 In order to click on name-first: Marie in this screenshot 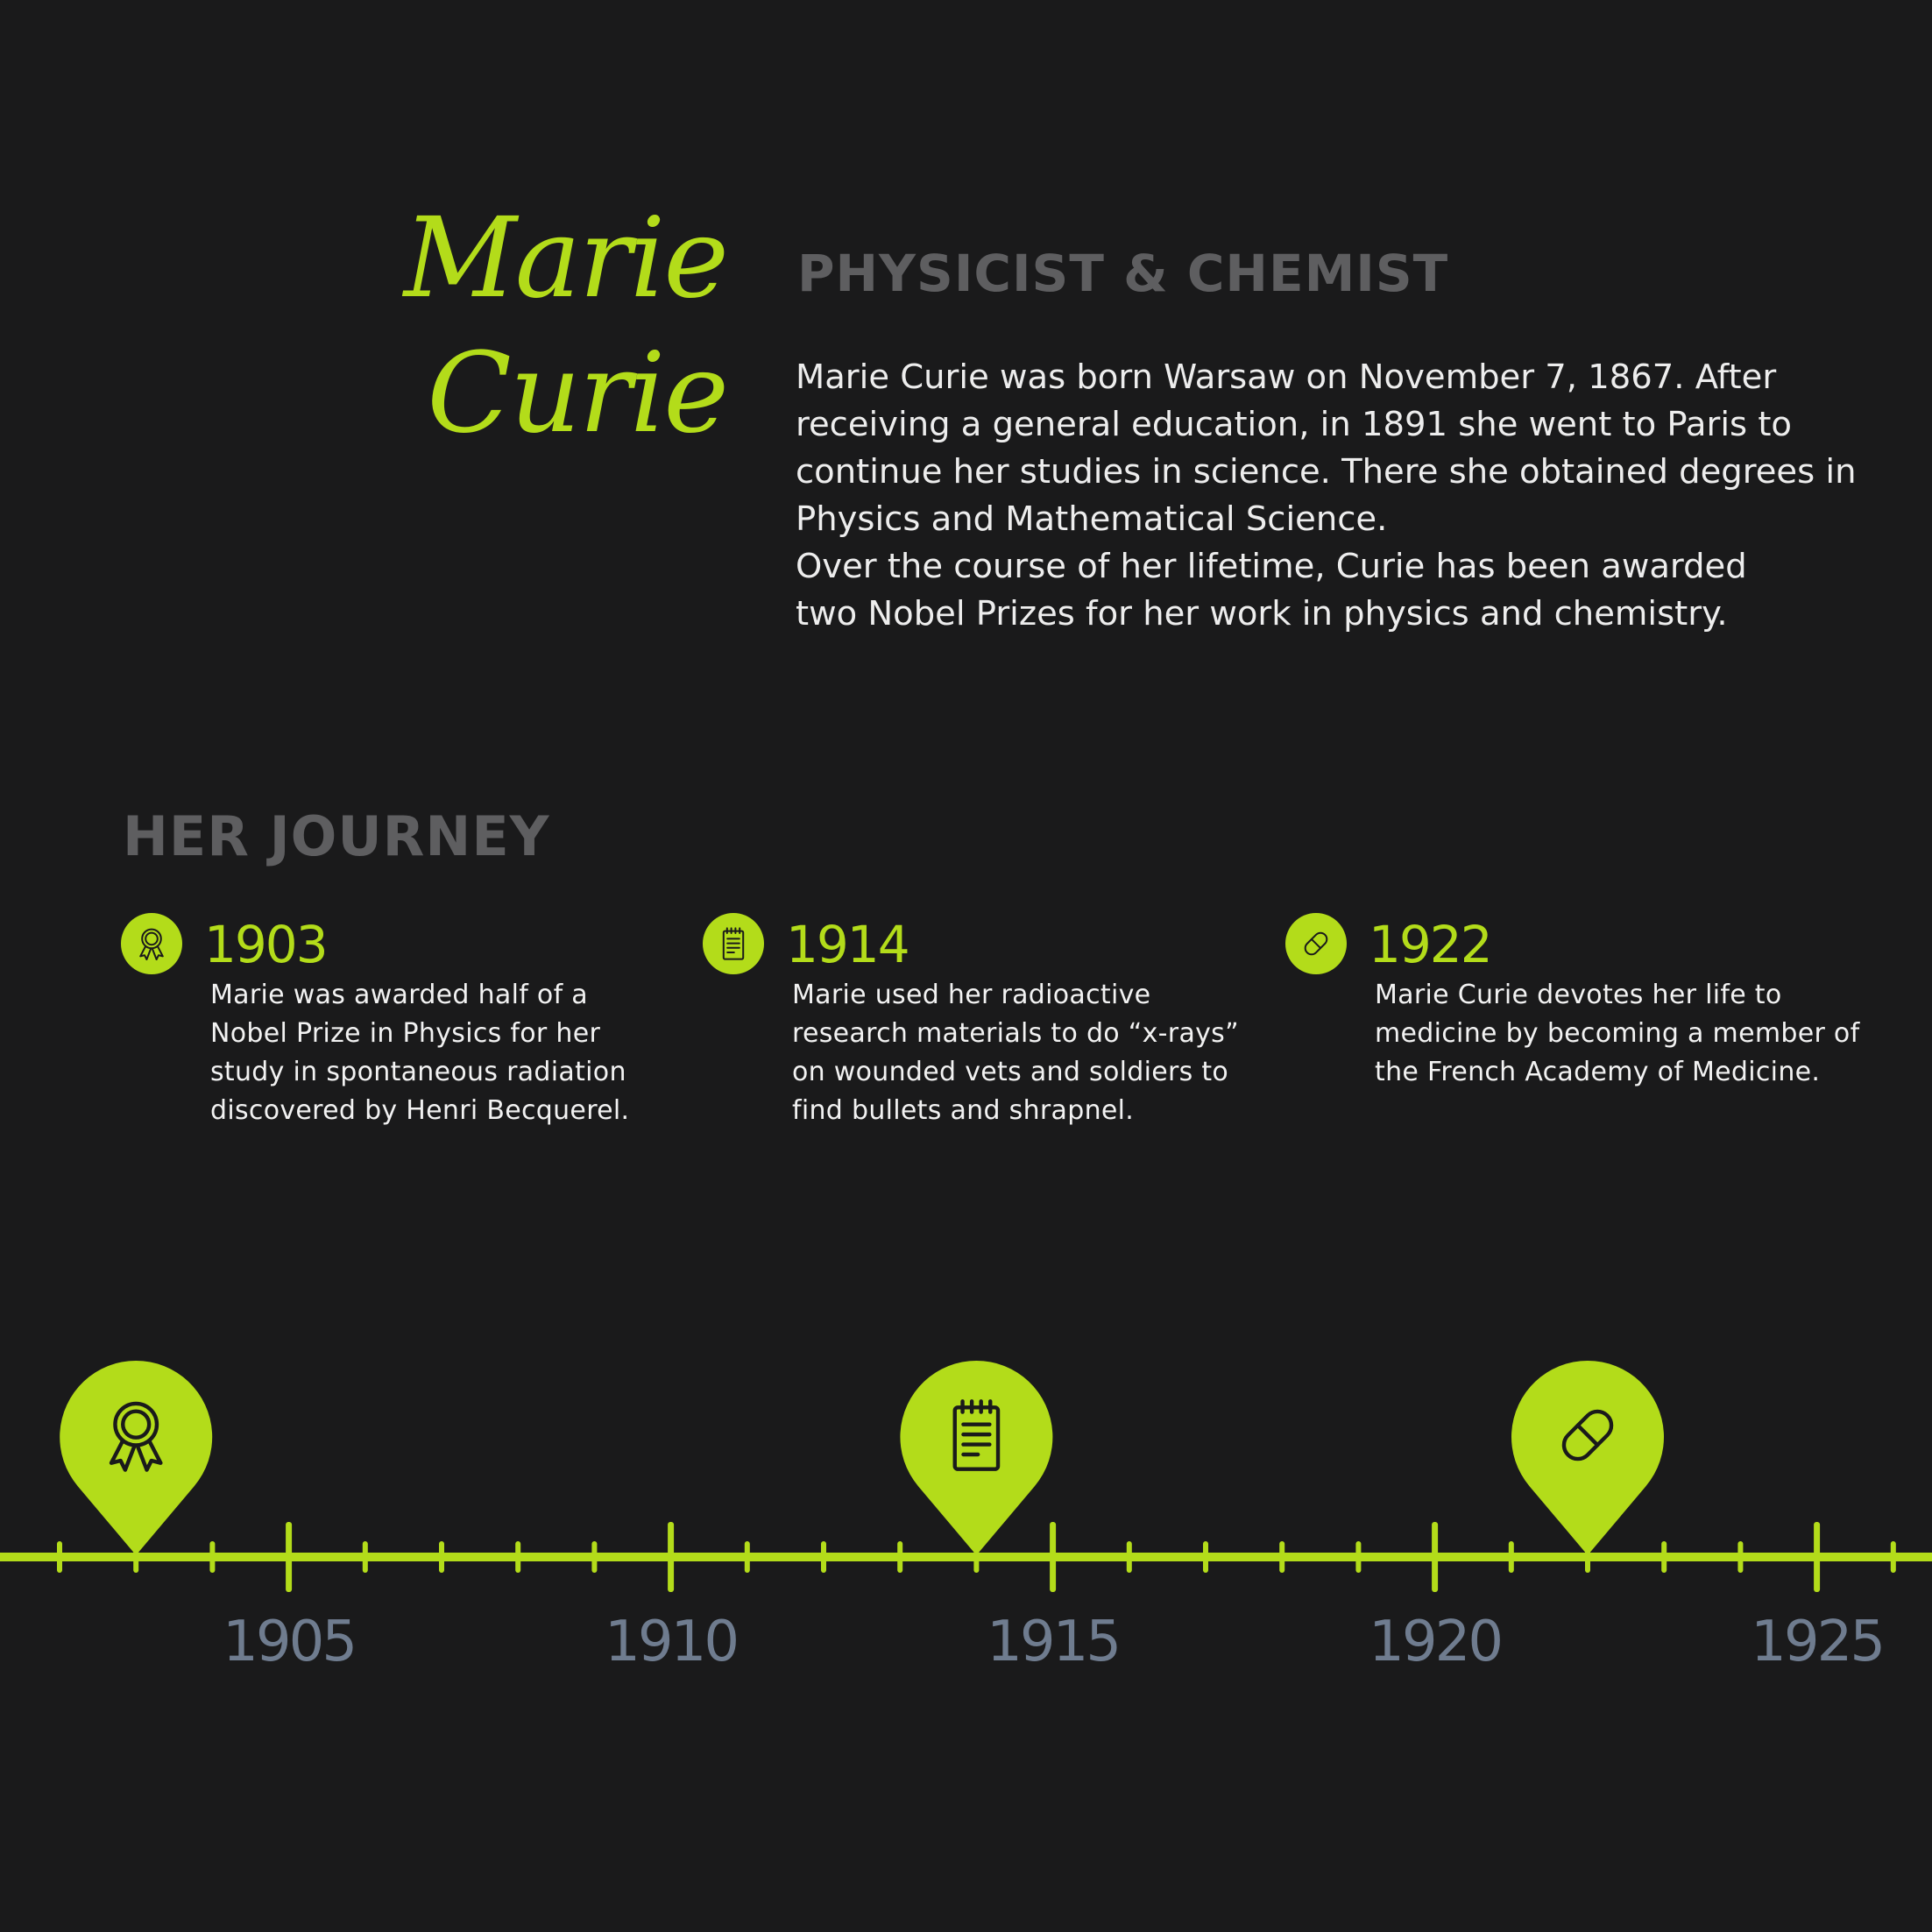, I will do `click(566, 258)`.